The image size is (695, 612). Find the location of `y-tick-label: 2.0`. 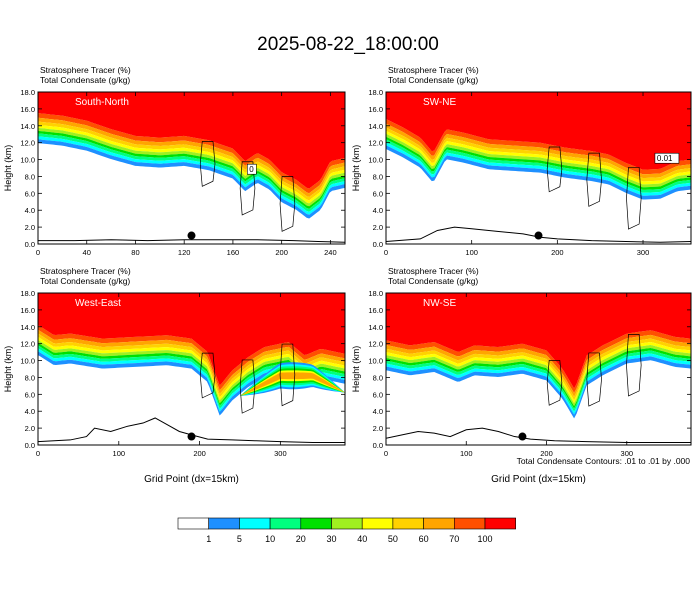

y-tick-label: 2.0 is located at coordinates (30, 428).